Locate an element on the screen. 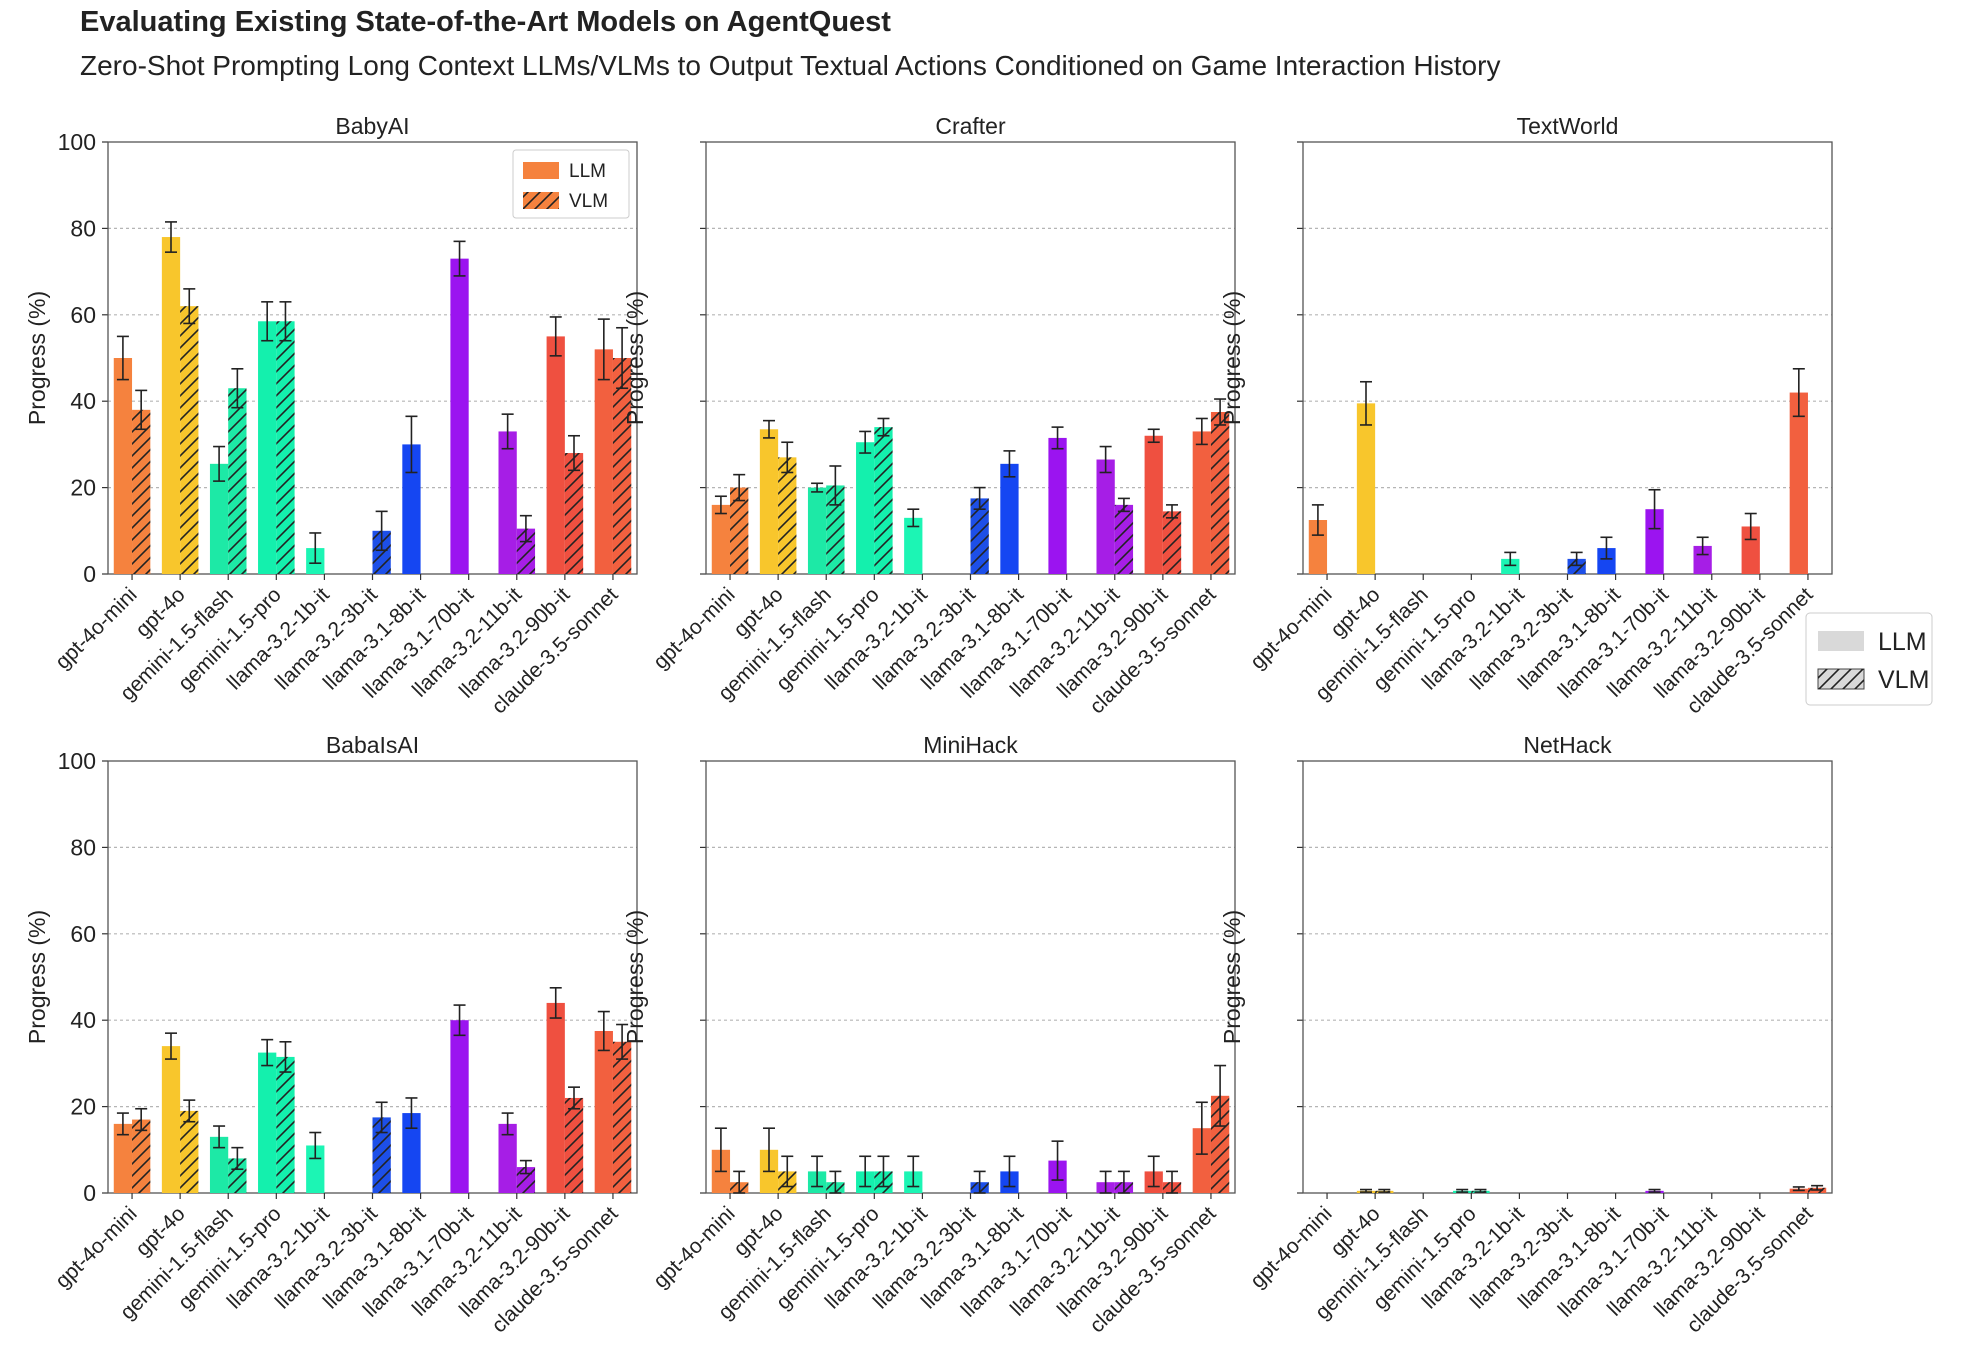 The width and height of the screenshot is (1969, 1345). plot-frame is located at coordinates (1567, 358).